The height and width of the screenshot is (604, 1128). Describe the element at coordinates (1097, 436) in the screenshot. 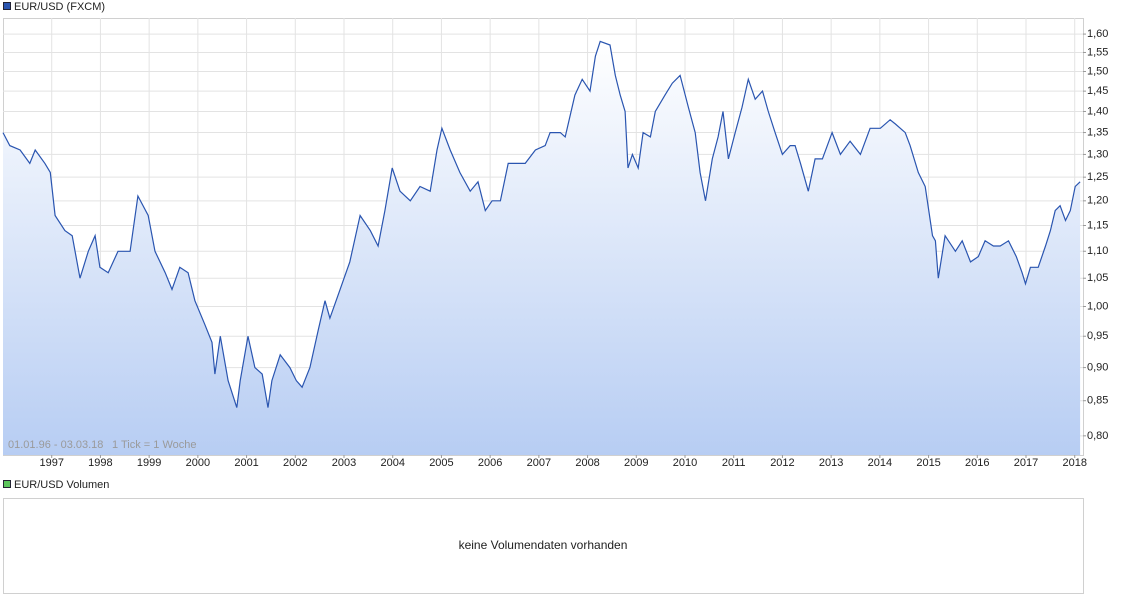

I see `y-tick-label: 0,80` at that location.